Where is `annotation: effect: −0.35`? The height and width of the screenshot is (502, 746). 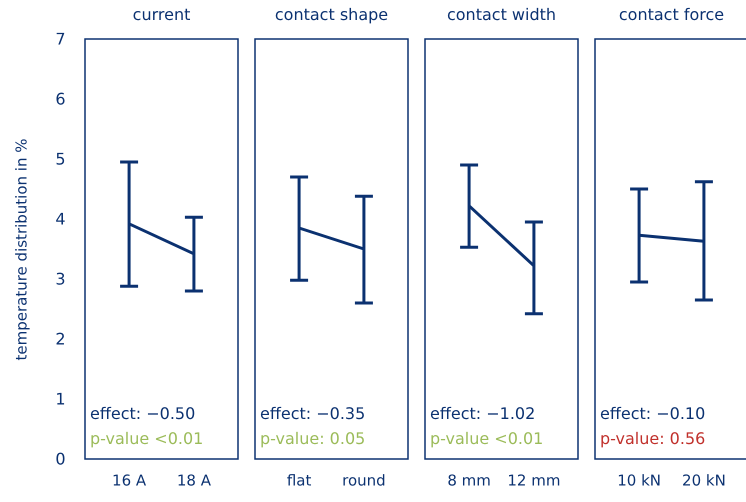
annotation: effect: −0.35 is located at coordinates (313, 413).